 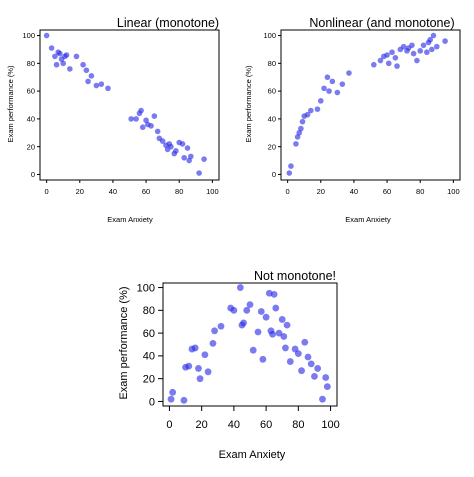 I want to click on plot-frame, so click(x=370, y=105).